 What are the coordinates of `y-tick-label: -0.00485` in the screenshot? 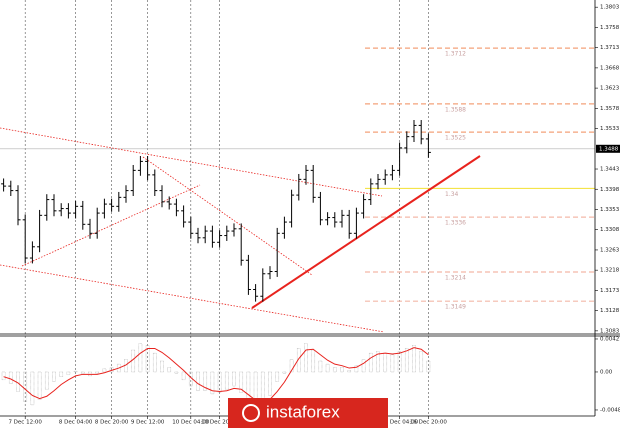 It's located at (610, 410).